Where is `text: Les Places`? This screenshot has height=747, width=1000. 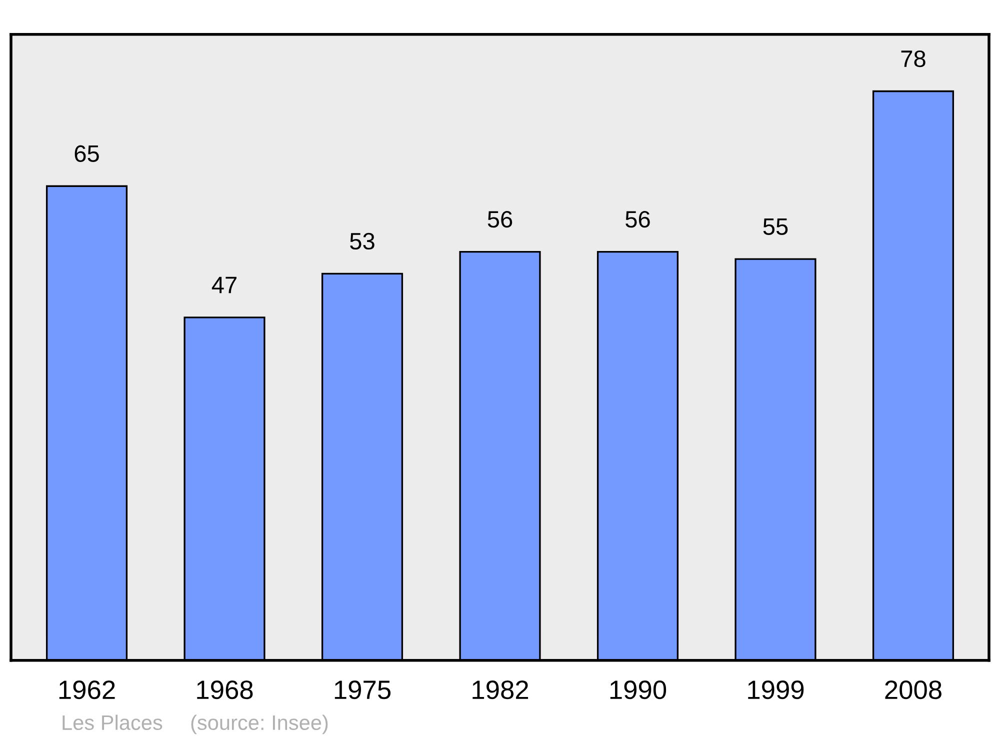
text: Les Places is located at coordinates (112, 722).